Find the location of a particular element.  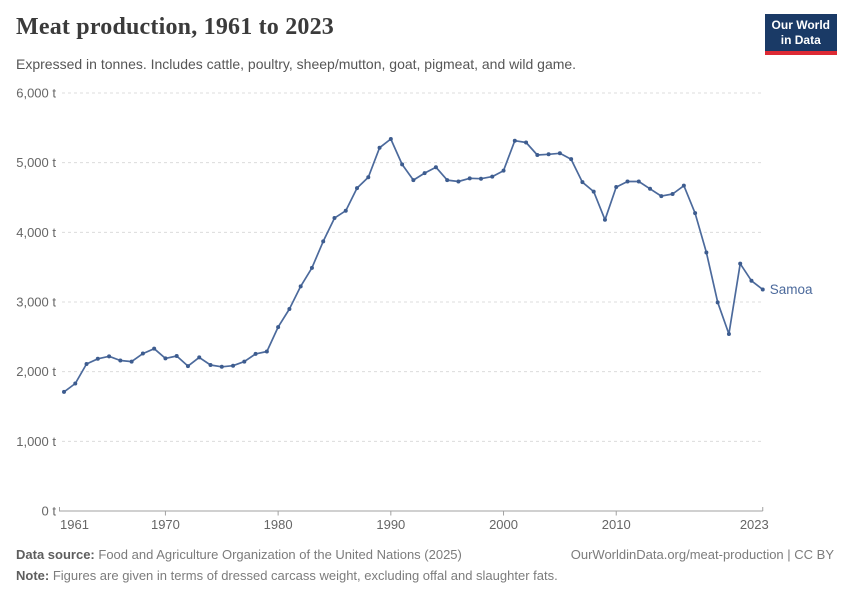

y-axis-tick-label: 4,000 t is located at coordinates (36, 232).